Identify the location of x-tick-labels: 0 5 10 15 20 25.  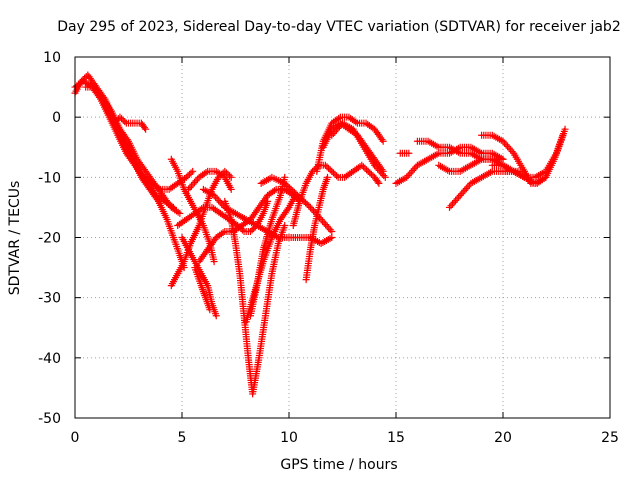
(345, 438).